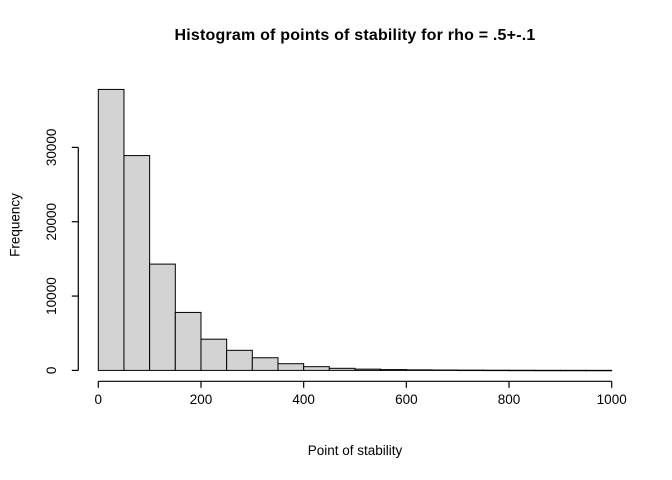 The image size is (672, 480). Describe the element at coordinates (51, 296) in the screenshot. I see `y-axis-tick-label: 10000` at that location.